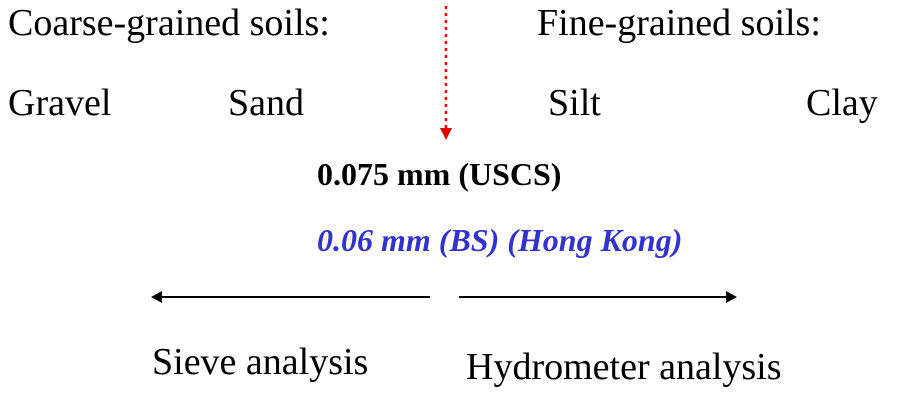 The image size is (911, 406). Describe the element at coordinates (290, 297) in the screenshot. I see `sieve-range-arrow` at that location.